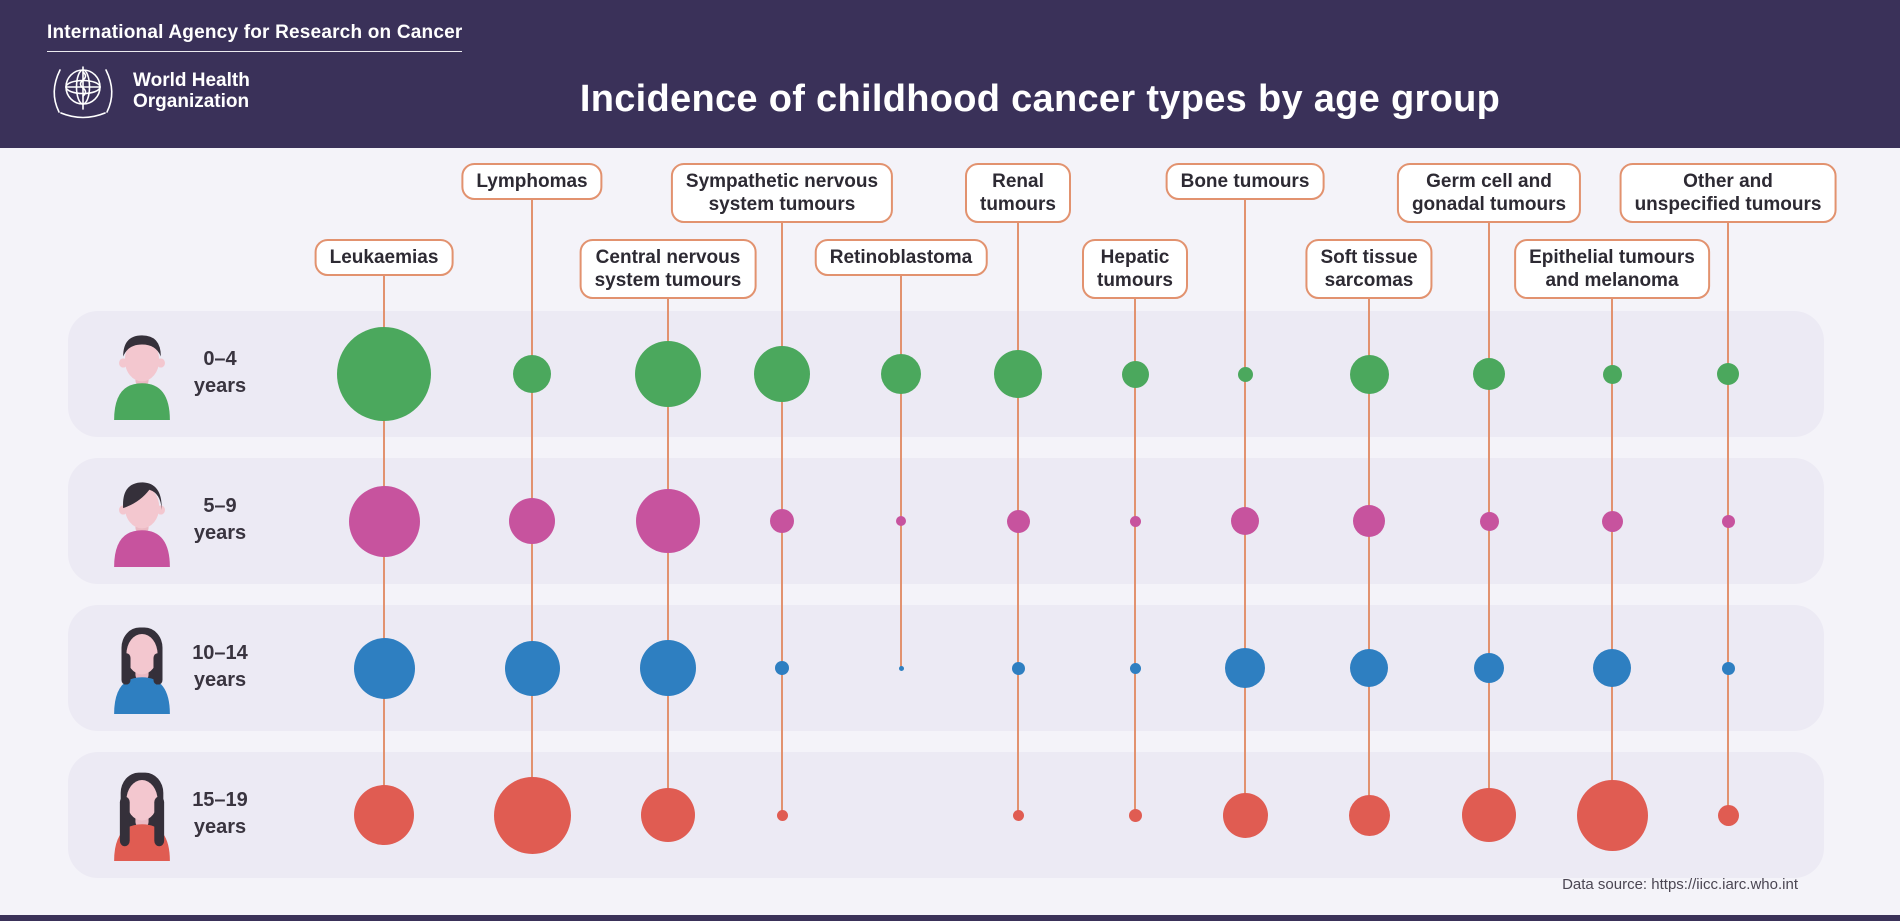 This screenshot has height=921, width=1900. Describe the element at coordinates (782, 193) in the screenshot. I see `category-label: Sympathetic nervous system tumours` at that location.